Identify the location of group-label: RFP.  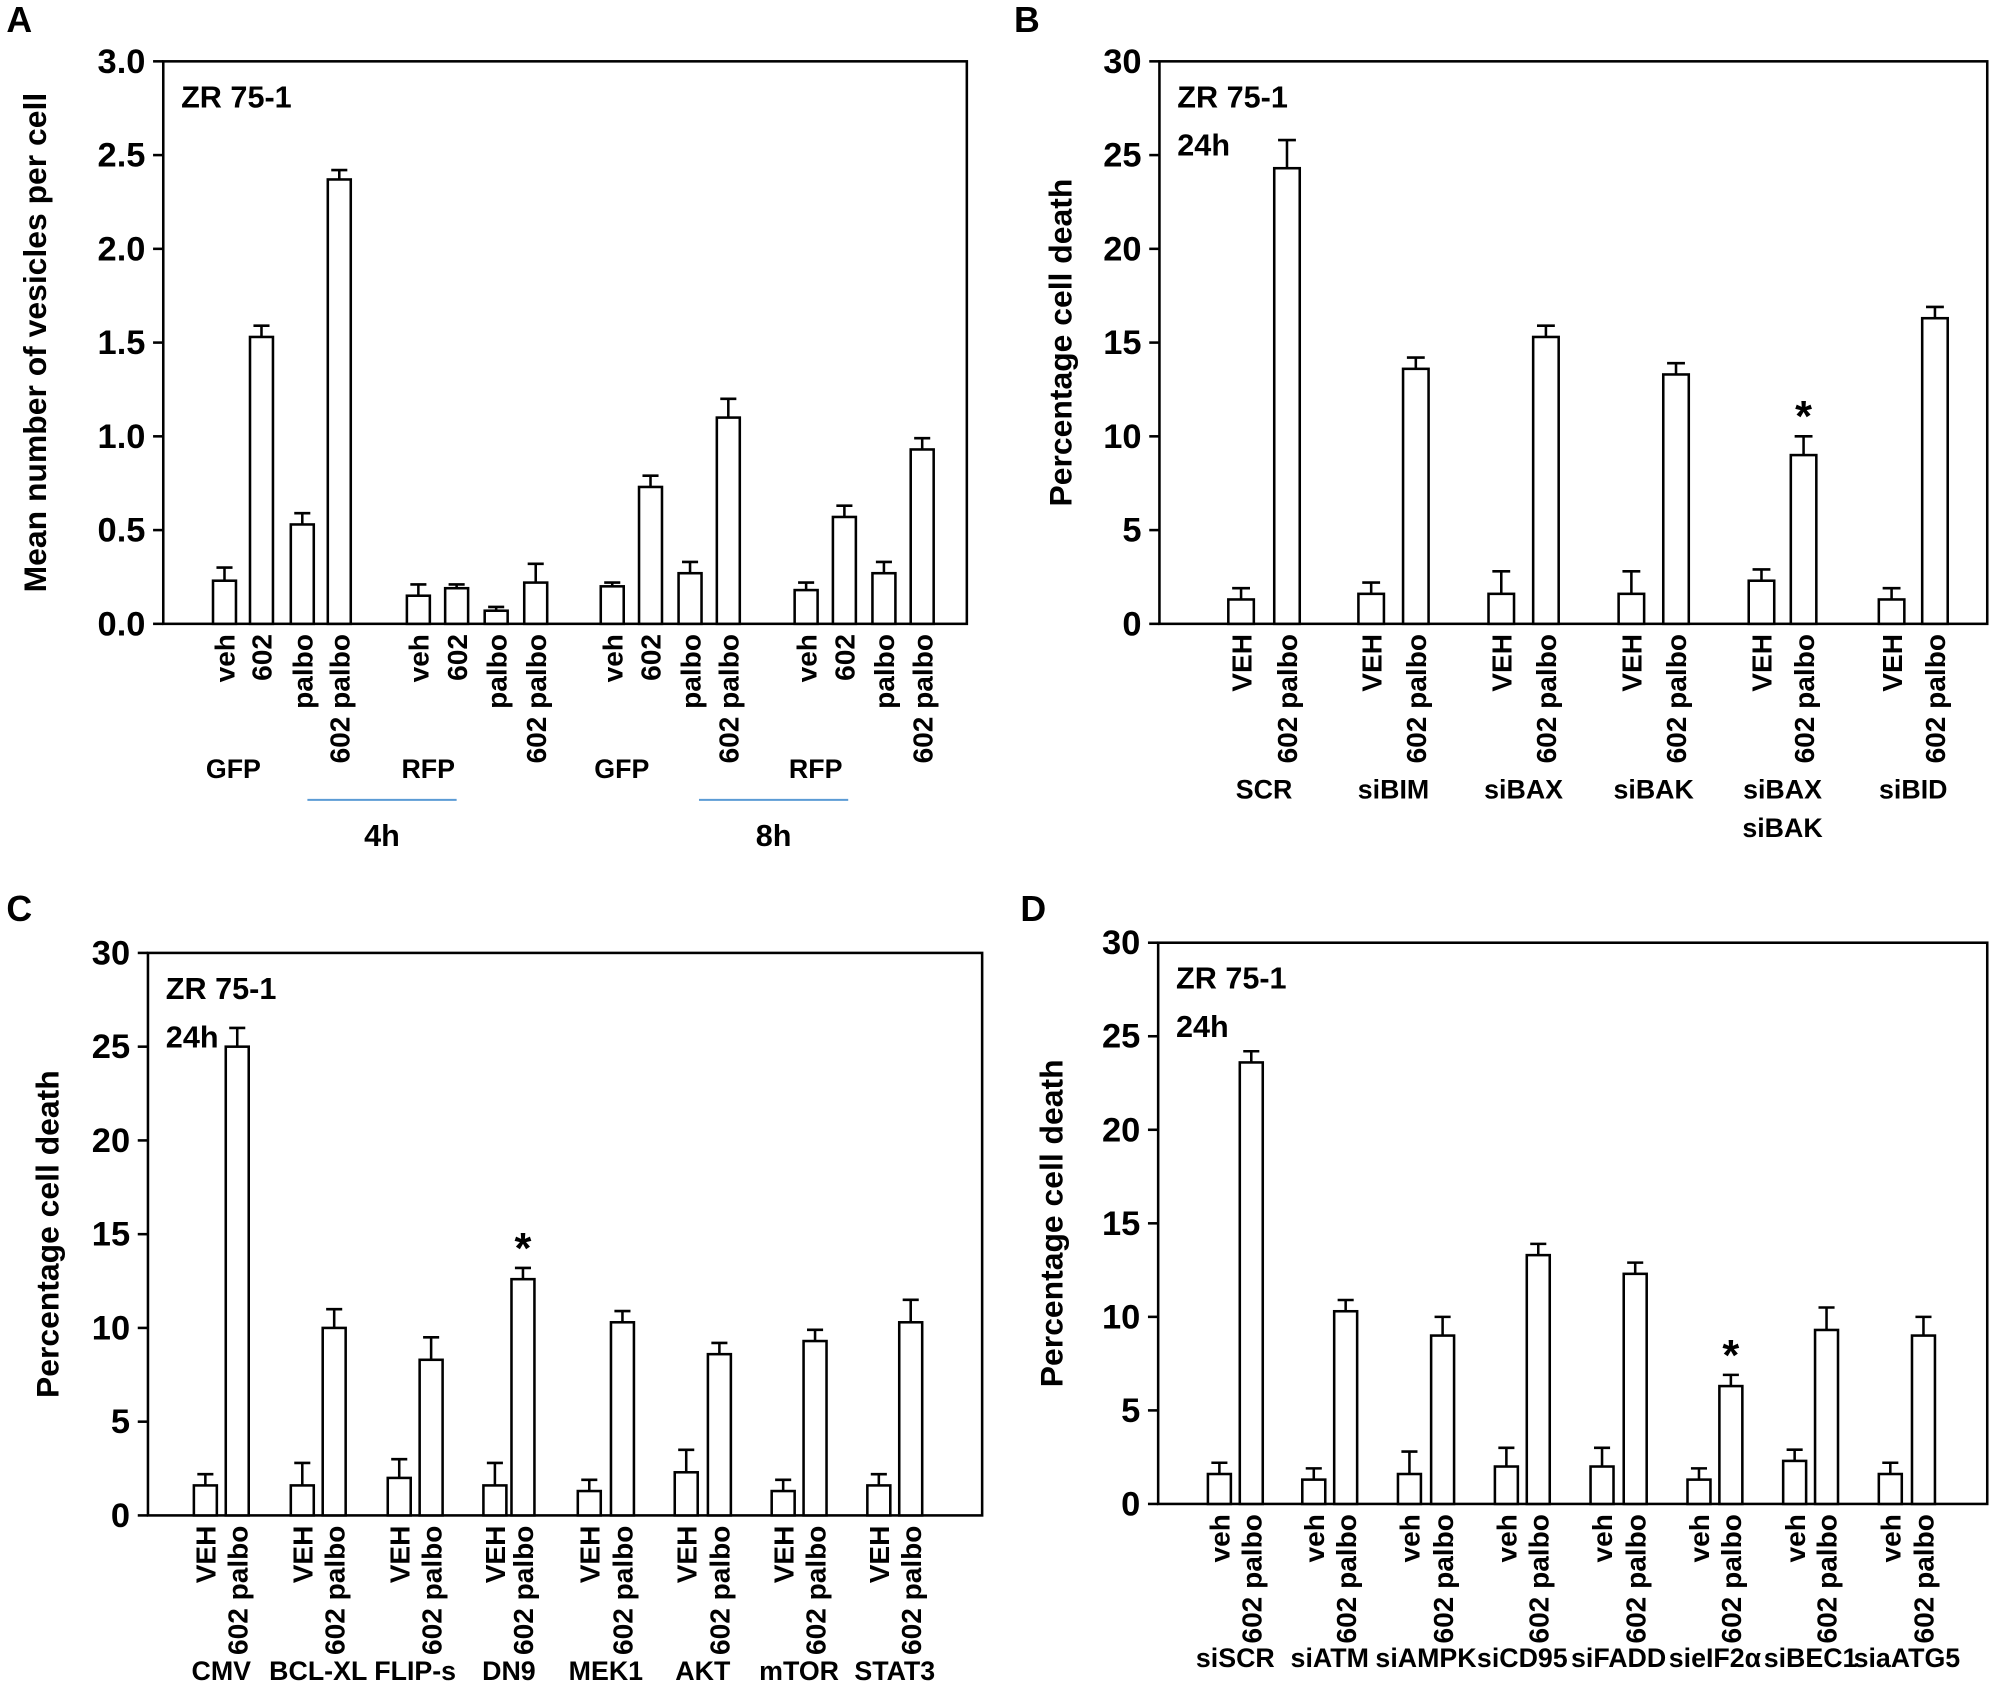
(816, 769).